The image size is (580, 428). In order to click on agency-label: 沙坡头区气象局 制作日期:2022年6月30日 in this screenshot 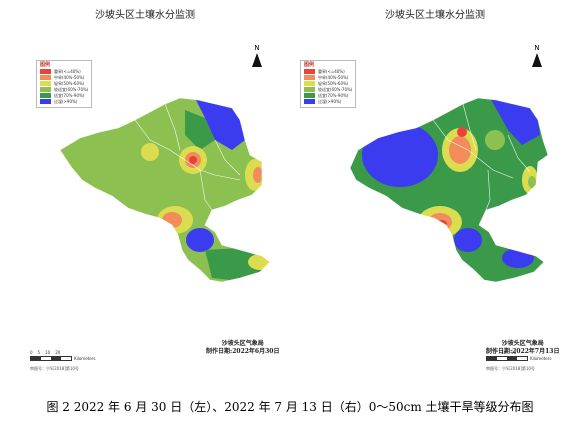, I will do `click(243, 347)`.